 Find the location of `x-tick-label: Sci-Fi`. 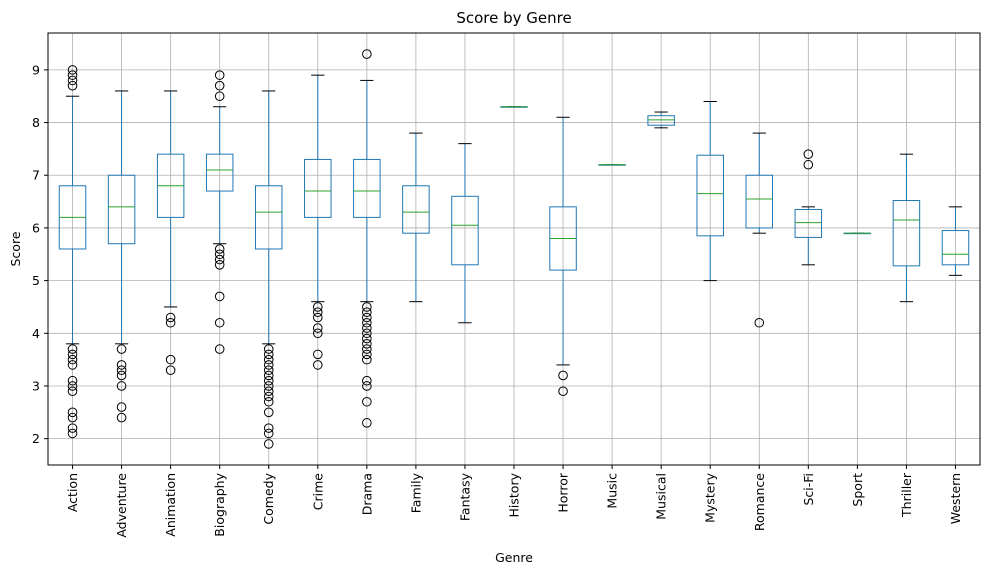

x-tick-label: Sci-Fi is located at coordinates (808, 489).